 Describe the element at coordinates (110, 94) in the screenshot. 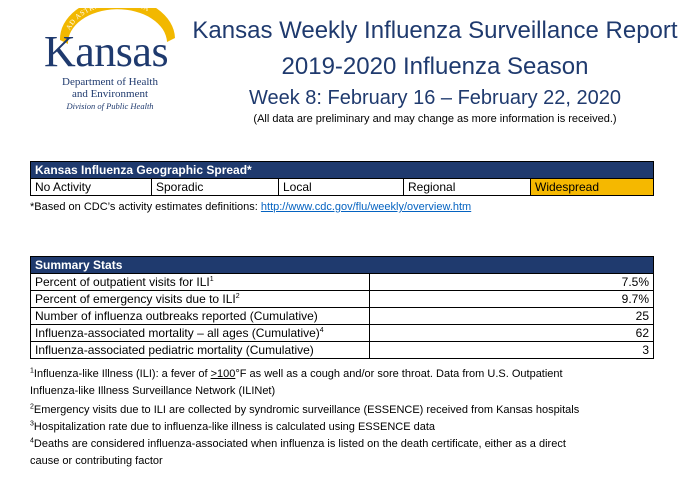

I see `logo-dept-line2: and Environment` at that location.